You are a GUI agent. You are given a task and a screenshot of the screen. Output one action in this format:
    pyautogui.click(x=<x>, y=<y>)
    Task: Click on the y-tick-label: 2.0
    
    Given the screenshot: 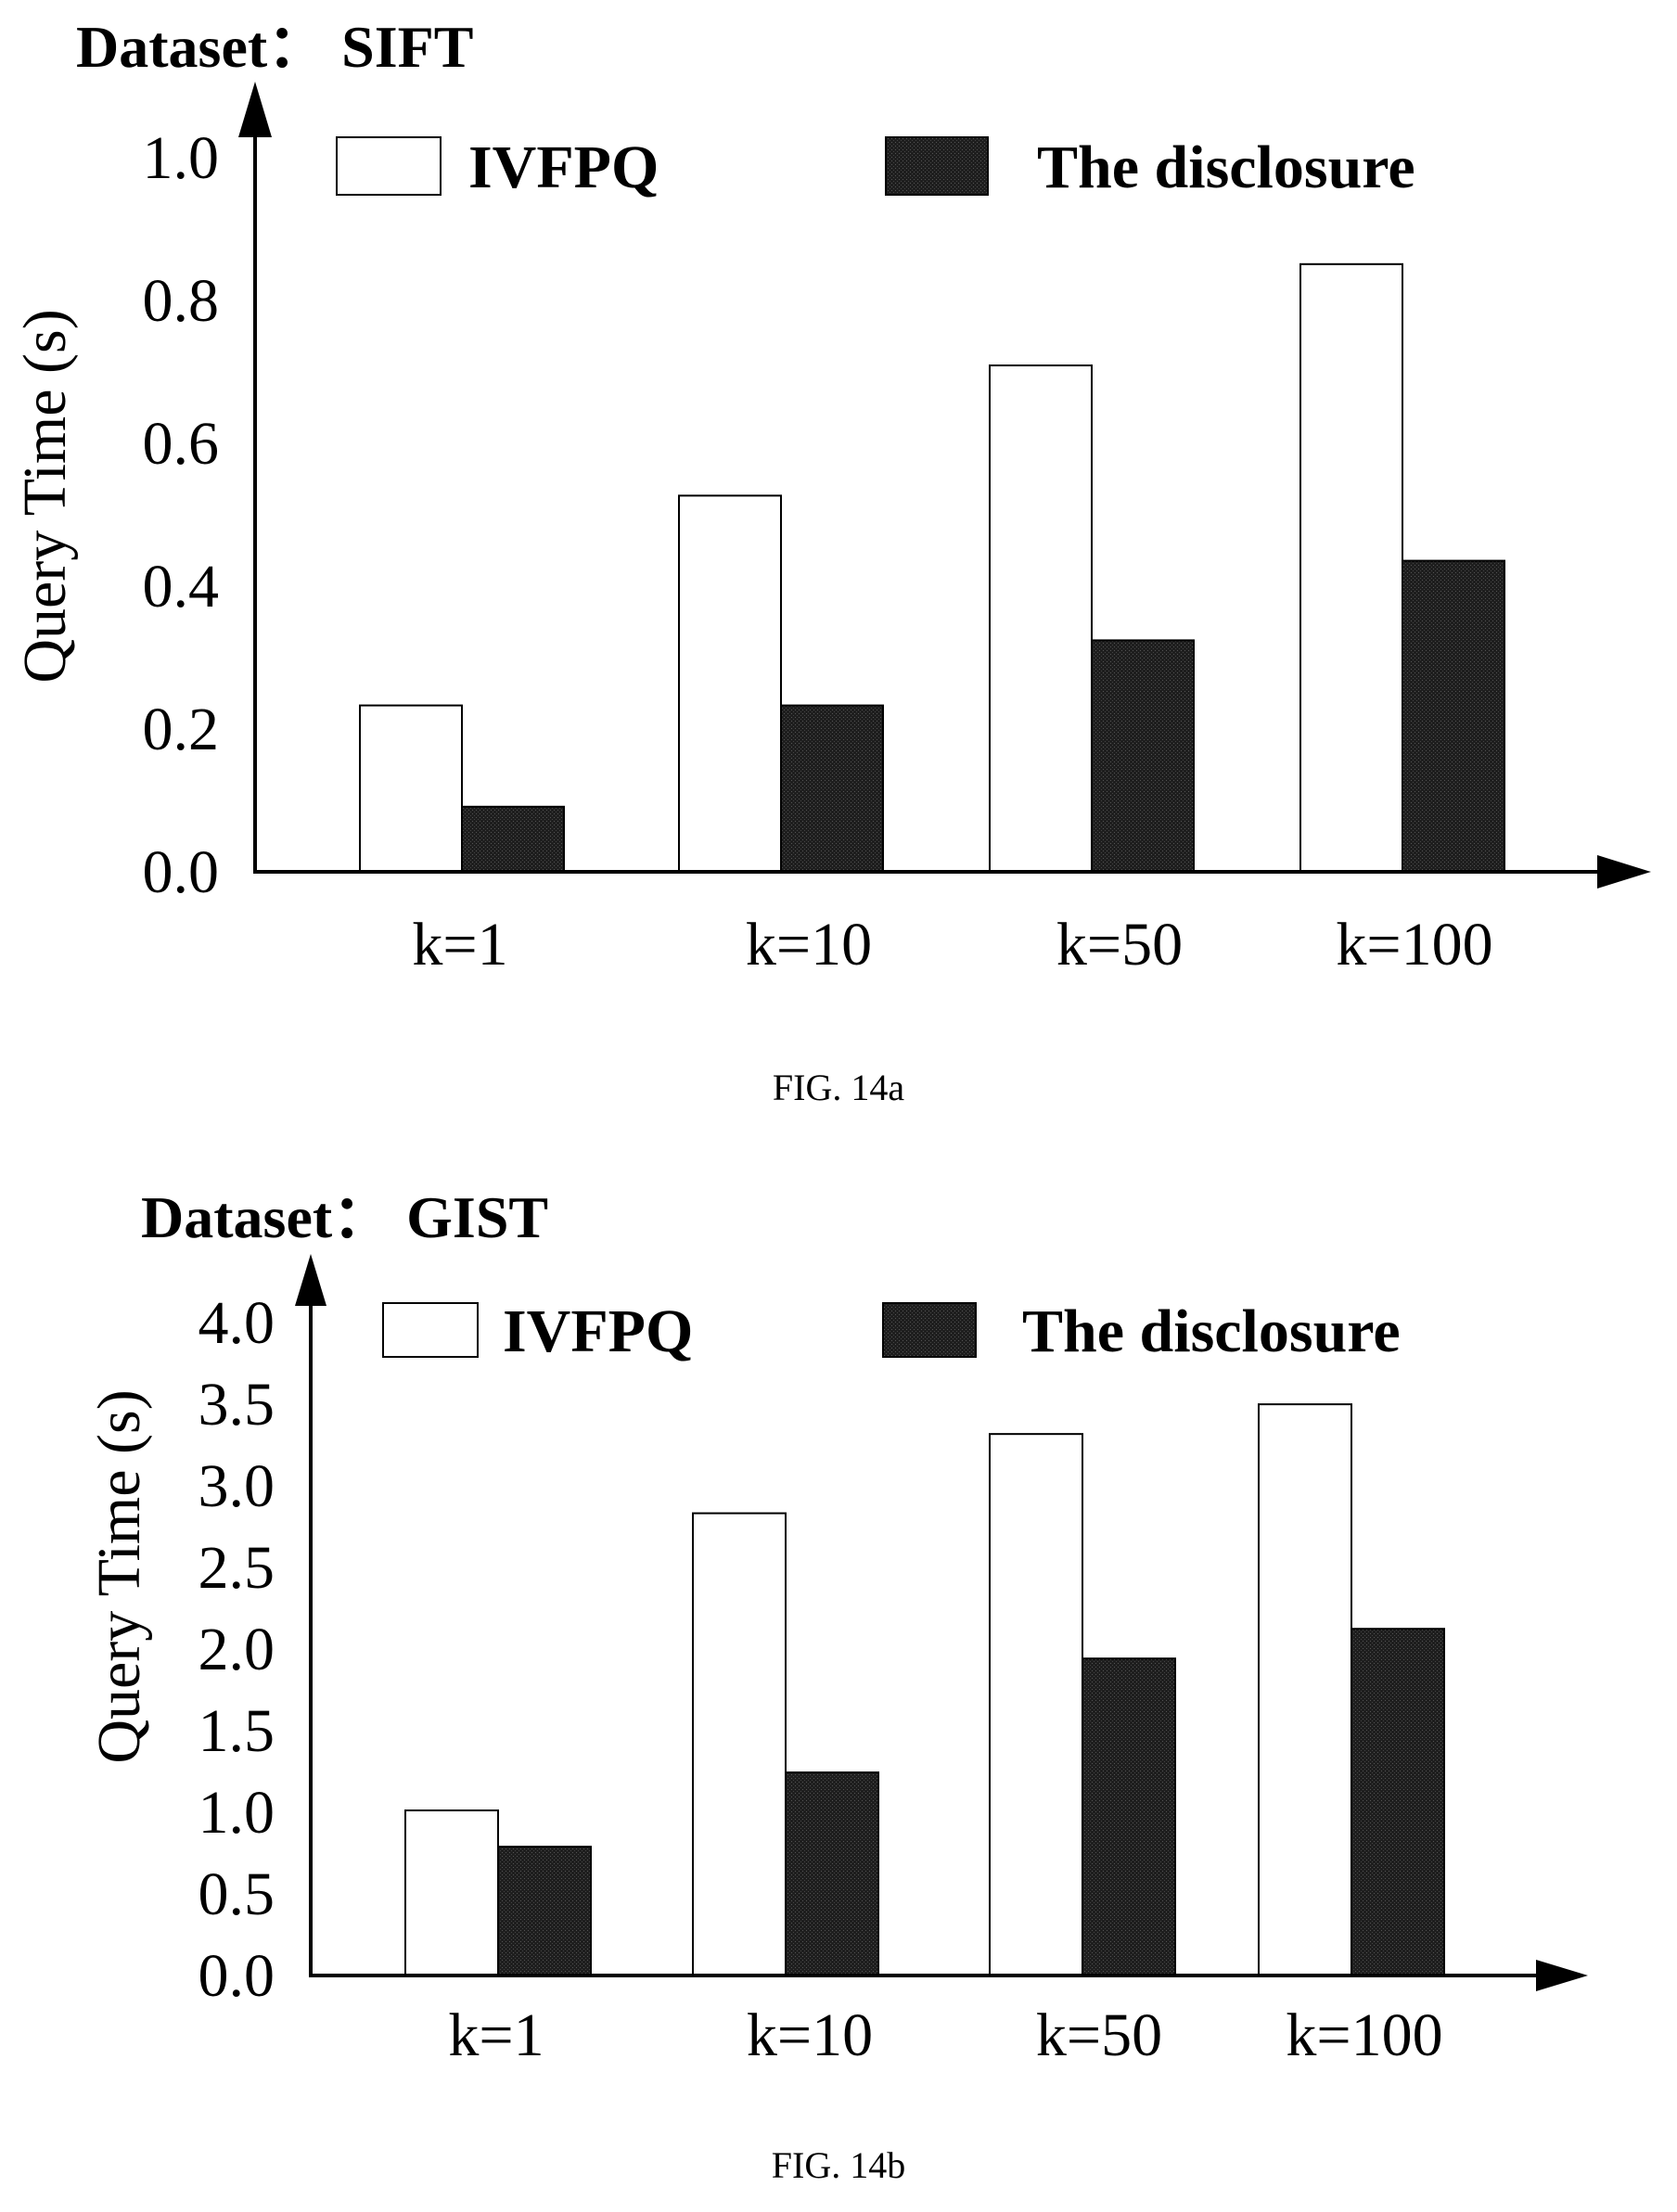 What is the action you would take?
    pyautogui.click(x=237, y=1650)
    